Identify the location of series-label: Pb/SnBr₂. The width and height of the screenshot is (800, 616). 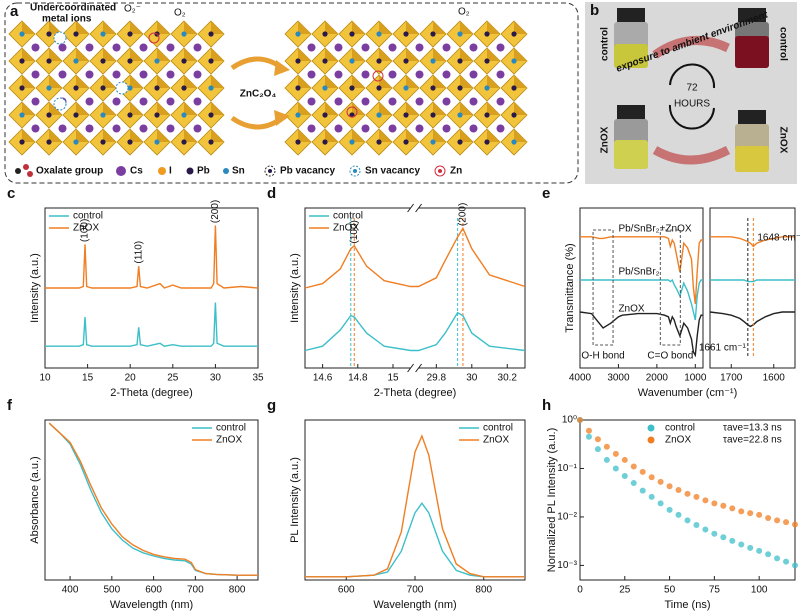
(638, 272).